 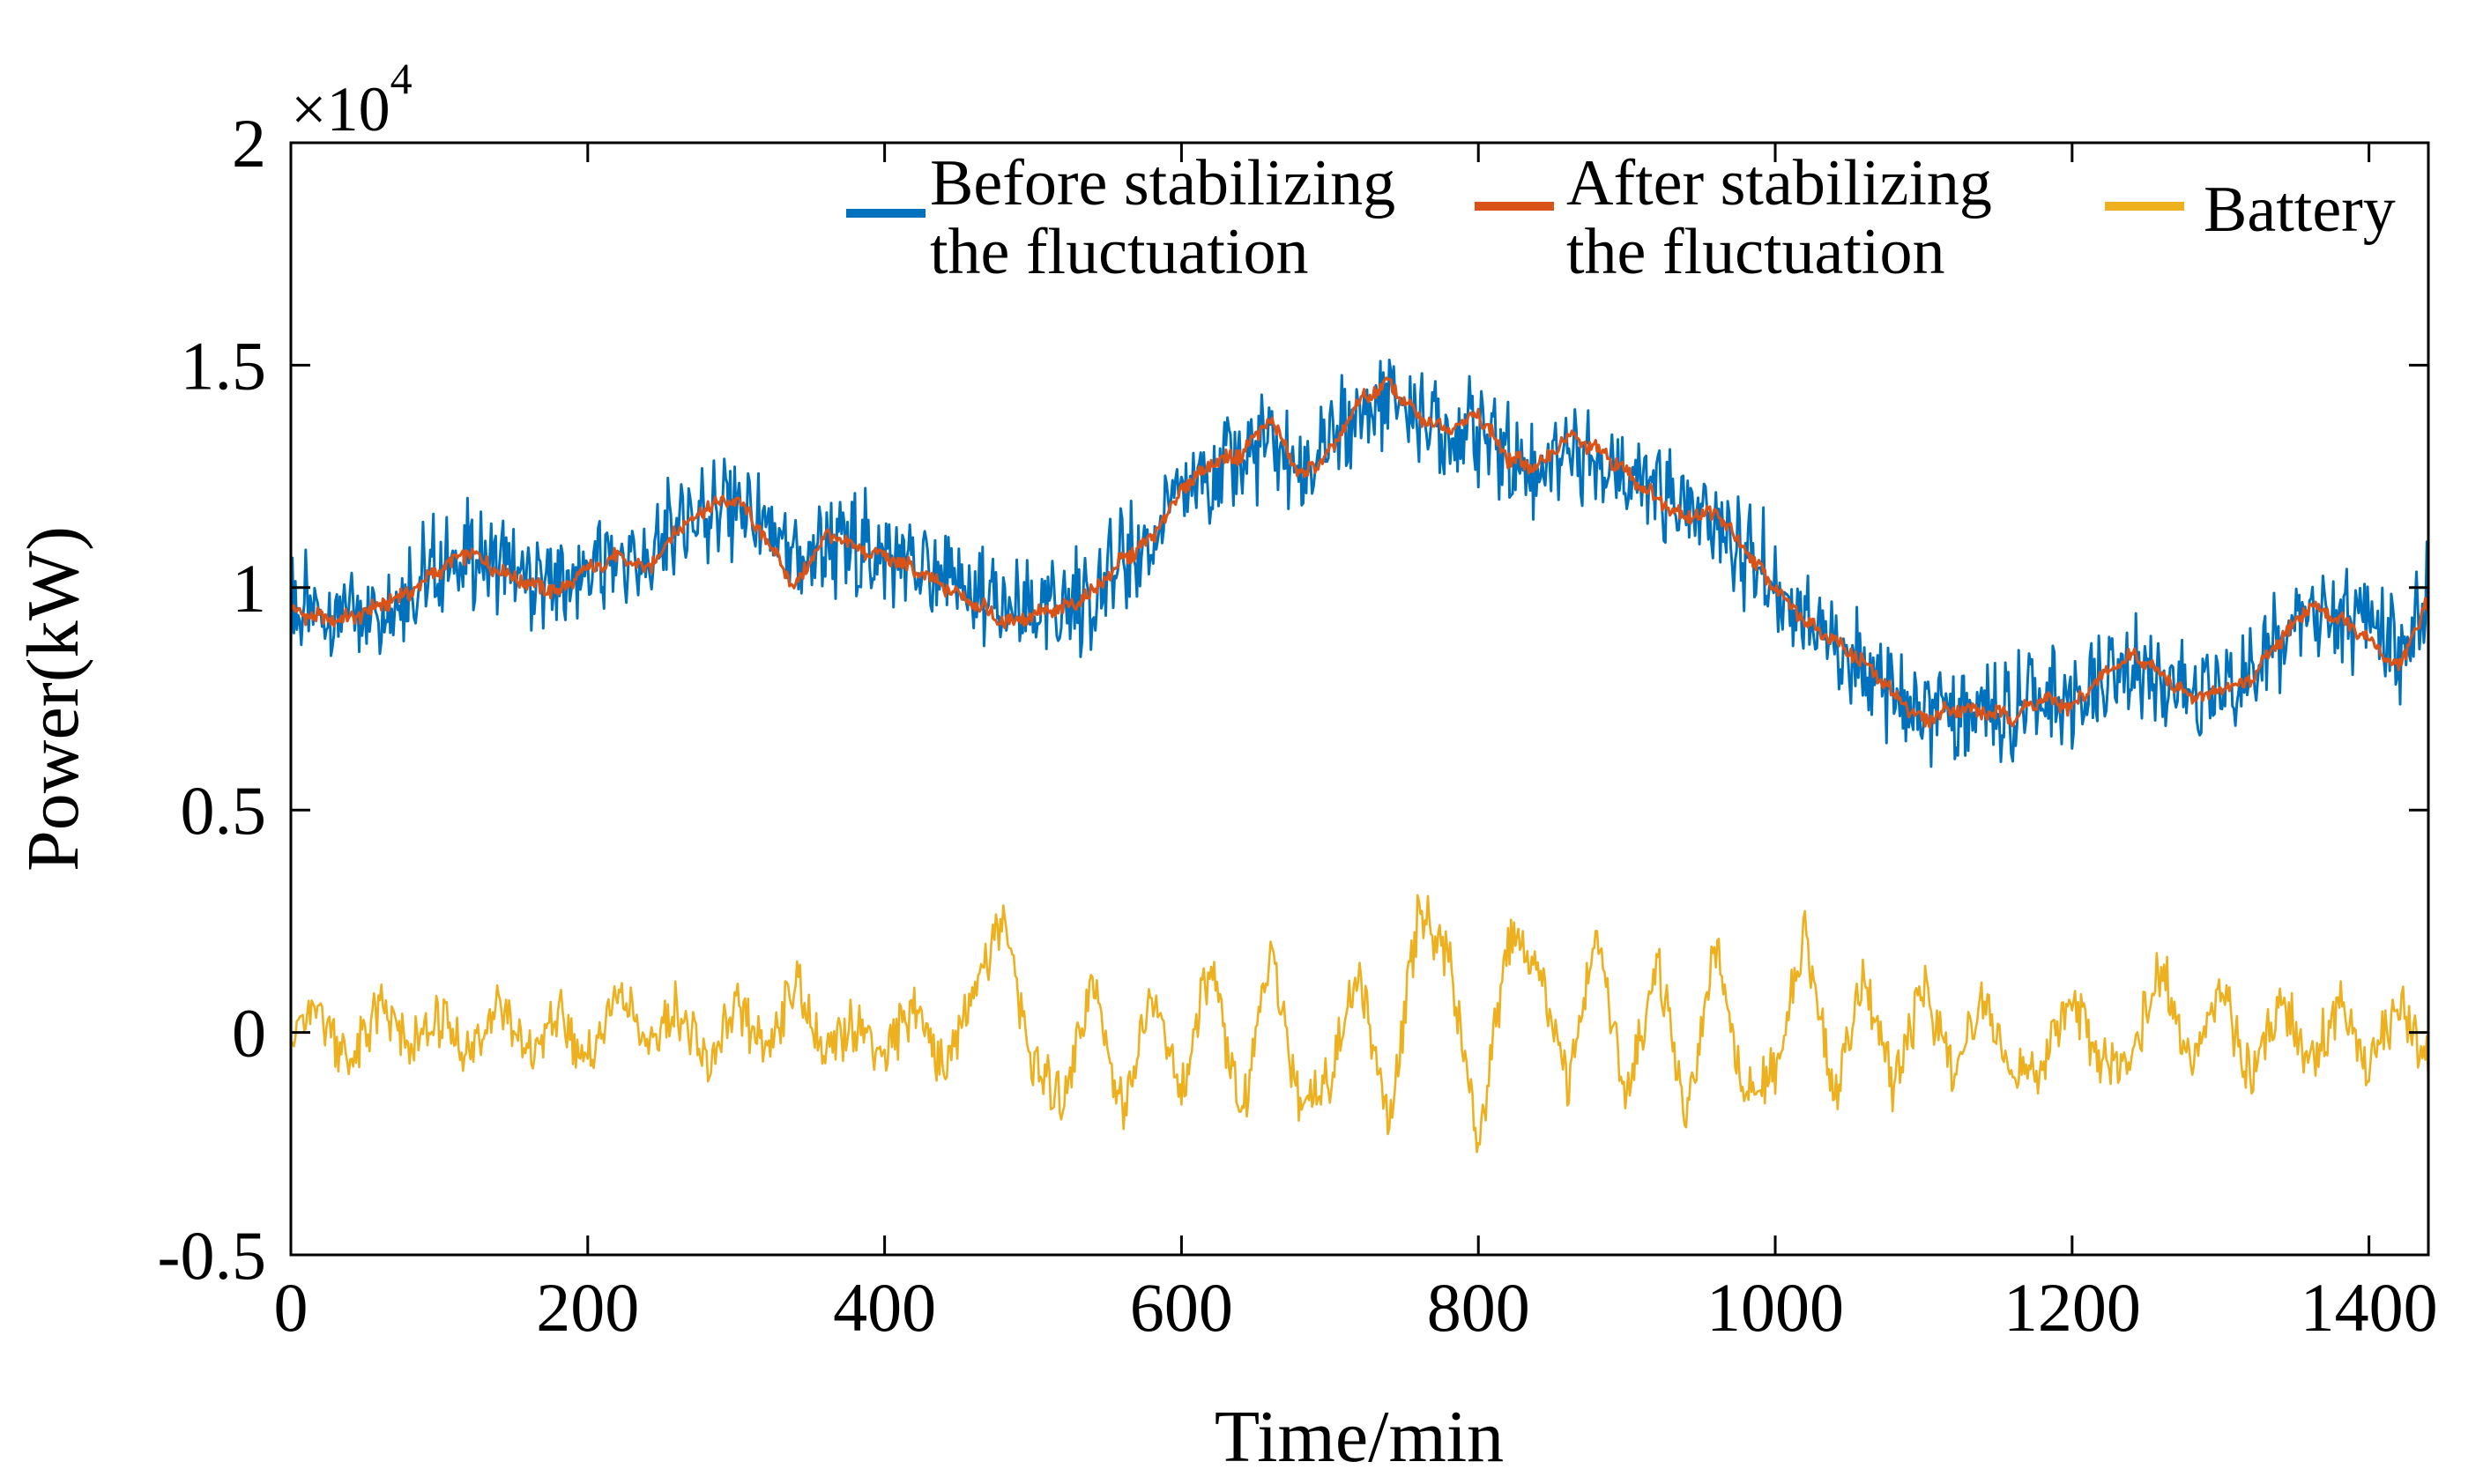 I want to click on x-tick-label: 200, so click(x=587, y=1307).